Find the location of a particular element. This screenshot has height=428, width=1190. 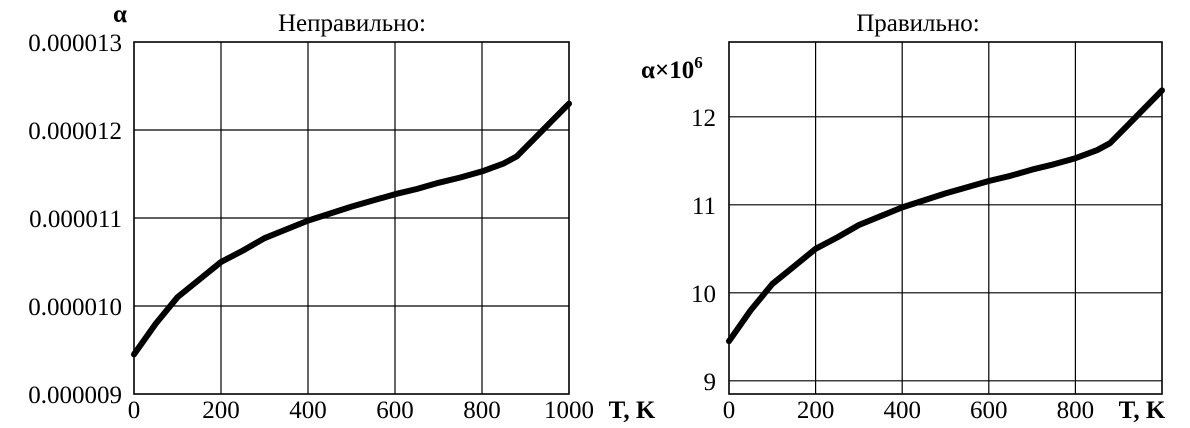

y-tick-label: 0.000010 is located at coordinates (75, 307).